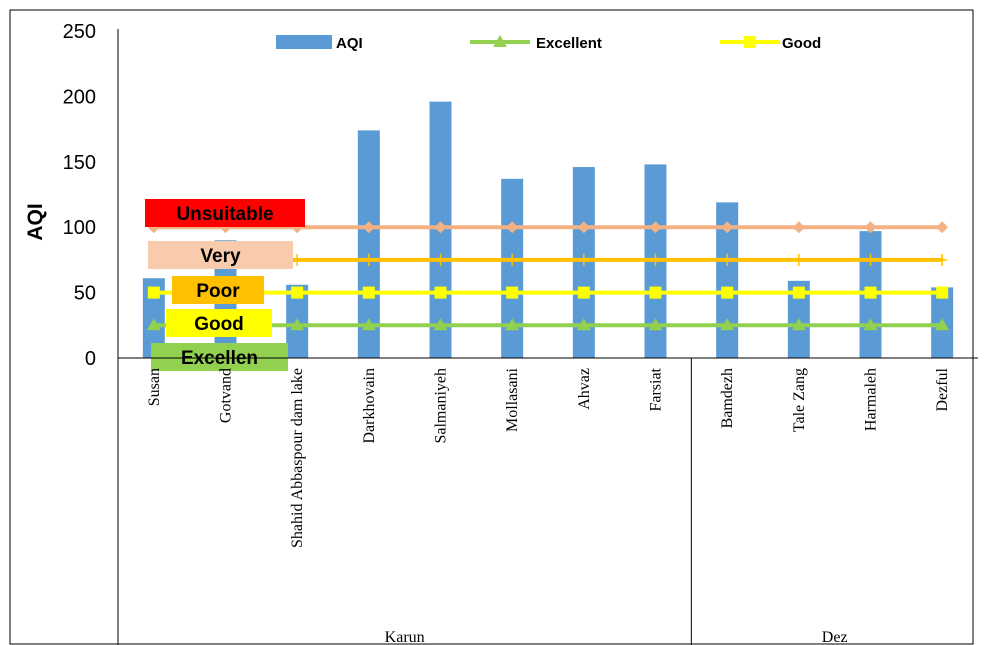  I want to click on group-label: Dez, so click(835, 637).